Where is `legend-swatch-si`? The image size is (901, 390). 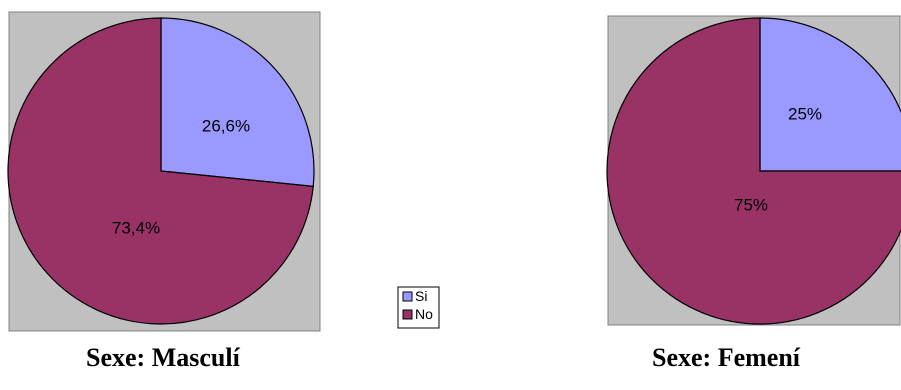
legend-swatch-si is located at coordinates (407, 296).